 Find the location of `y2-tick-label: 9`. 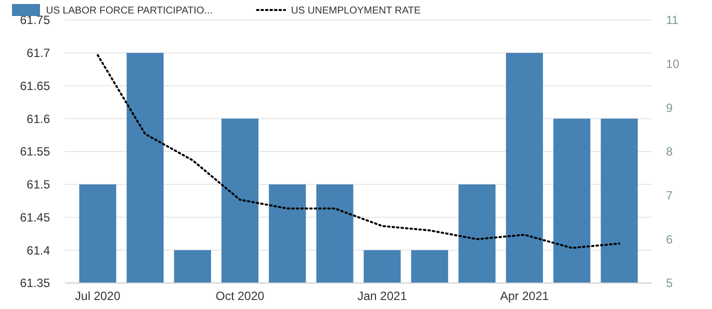

y2-tick-label: 9 is located at coordinates (669, 107).